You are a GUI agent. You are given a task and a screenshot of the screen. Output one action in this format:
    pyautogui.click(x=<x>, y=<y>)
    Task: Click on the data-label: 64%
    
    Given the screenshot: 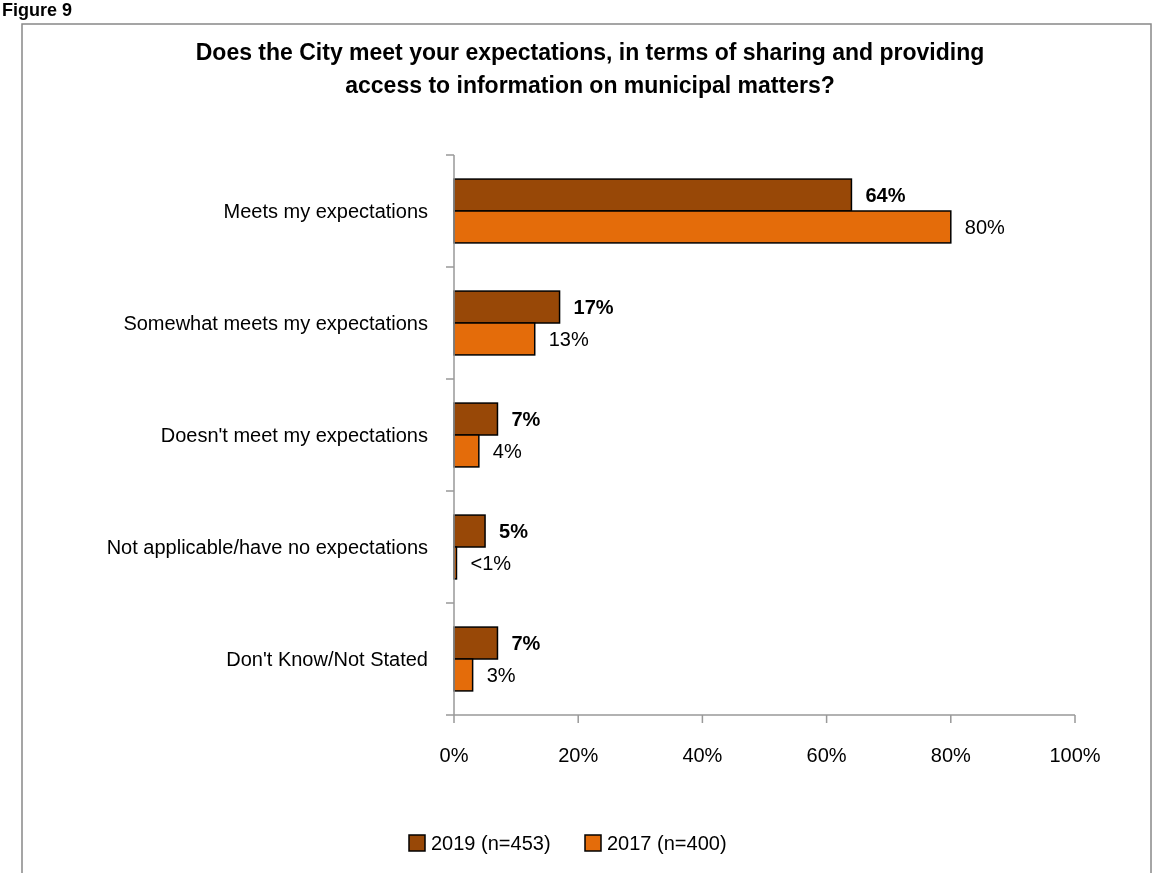 What is the action you would take?
    pyautogui.click(x=885, y=195)
    